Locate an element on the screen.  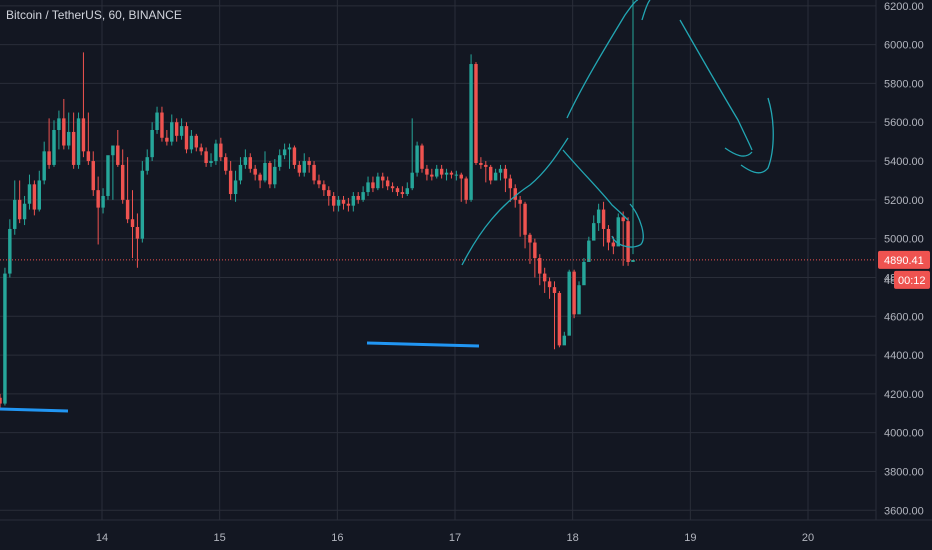
y-tick-label: 4000.00 is located at coordinates (904, 434).